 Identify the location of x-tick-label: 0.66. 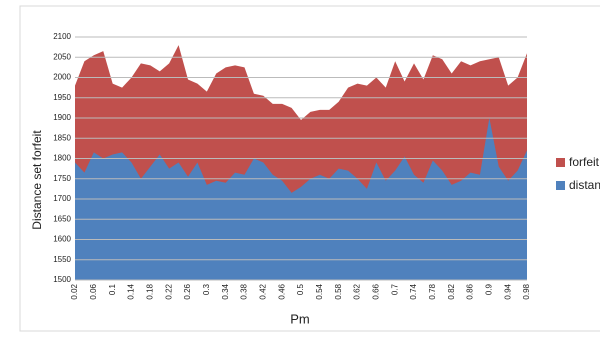
(375, 291).